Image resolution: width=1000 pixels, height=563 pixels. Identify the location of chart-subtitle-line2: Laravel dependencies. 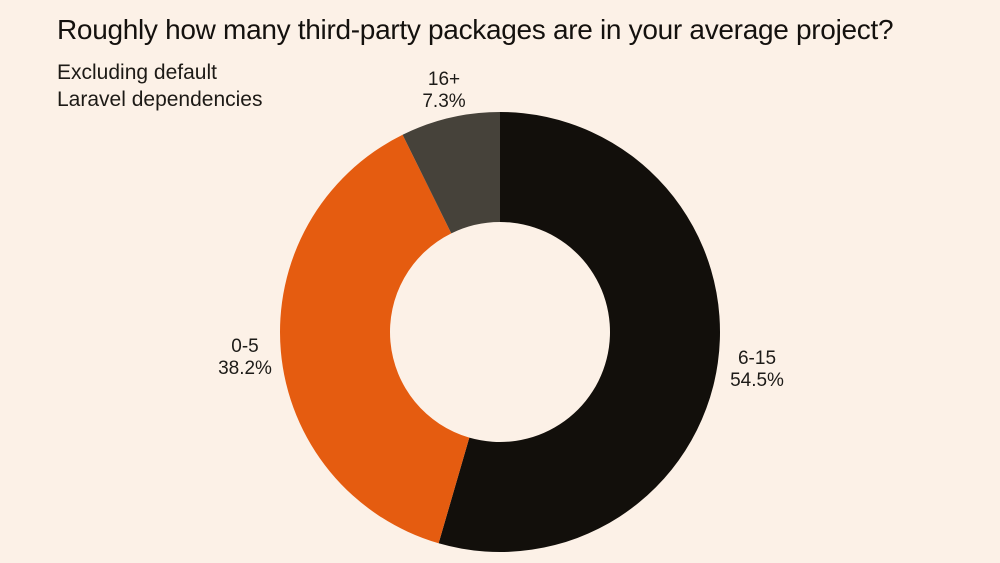
(160, 99).